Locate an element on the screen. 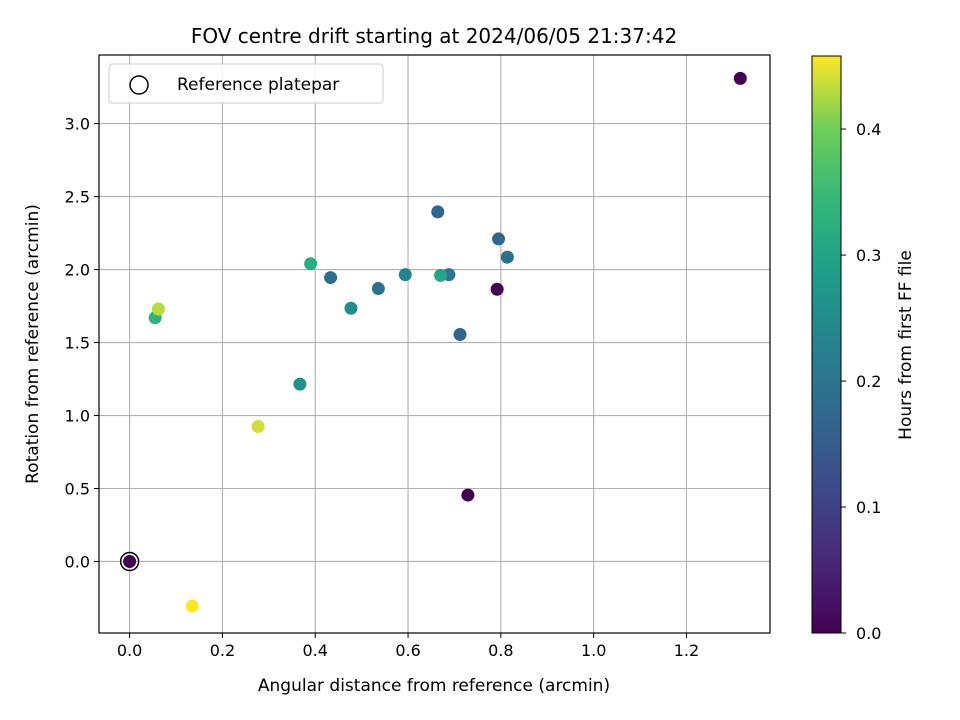 The height and width of the screenshot is (720, 960). legend: Reference platepar is located at coordinates (246, 83).